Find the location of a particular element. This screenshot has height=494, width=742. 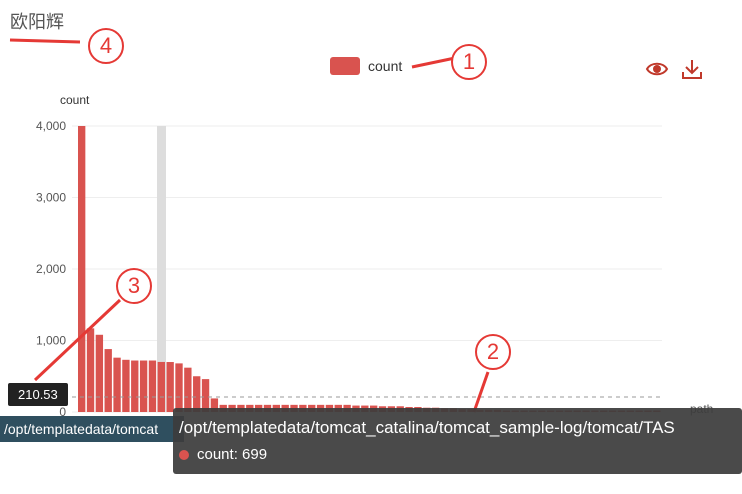

y-tick-label: 0 is located at coordinates (62, 412).